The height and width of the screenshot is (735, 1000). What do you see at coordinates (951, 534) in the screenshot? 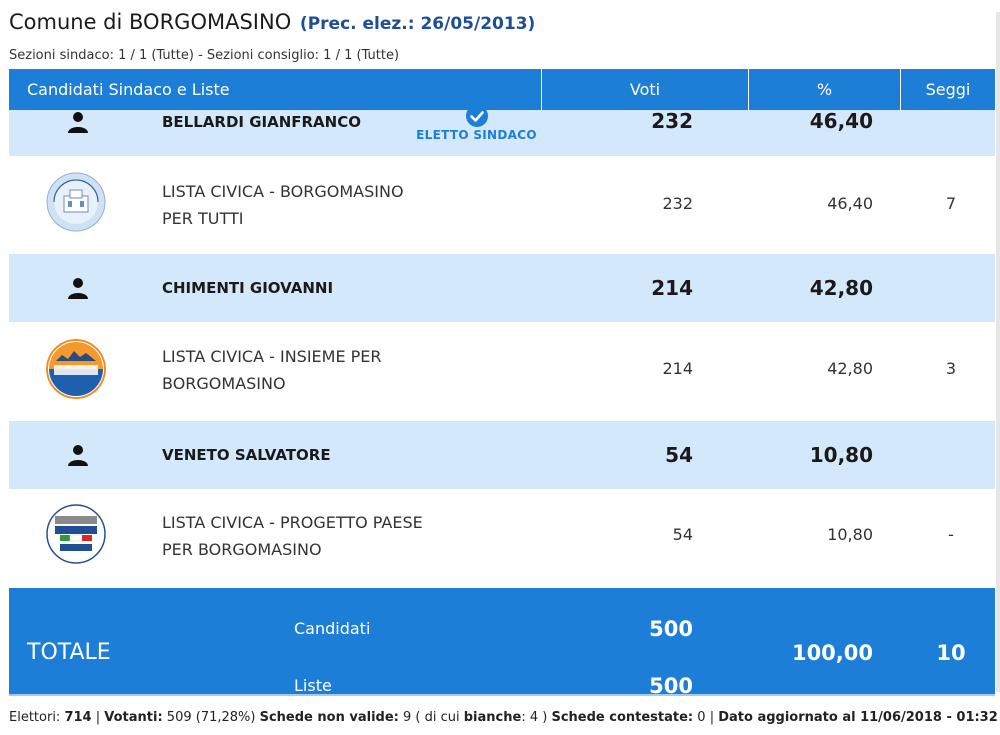
I see `list-seats: -` at bounding box center [951, 534].